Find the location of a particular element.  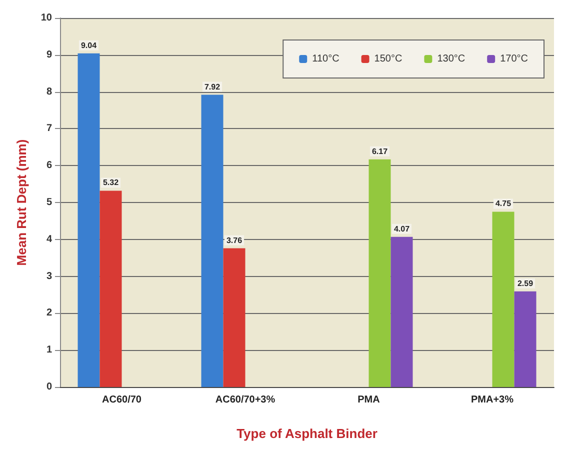

data-label: 7.92 is located at coordinates (212, 87).